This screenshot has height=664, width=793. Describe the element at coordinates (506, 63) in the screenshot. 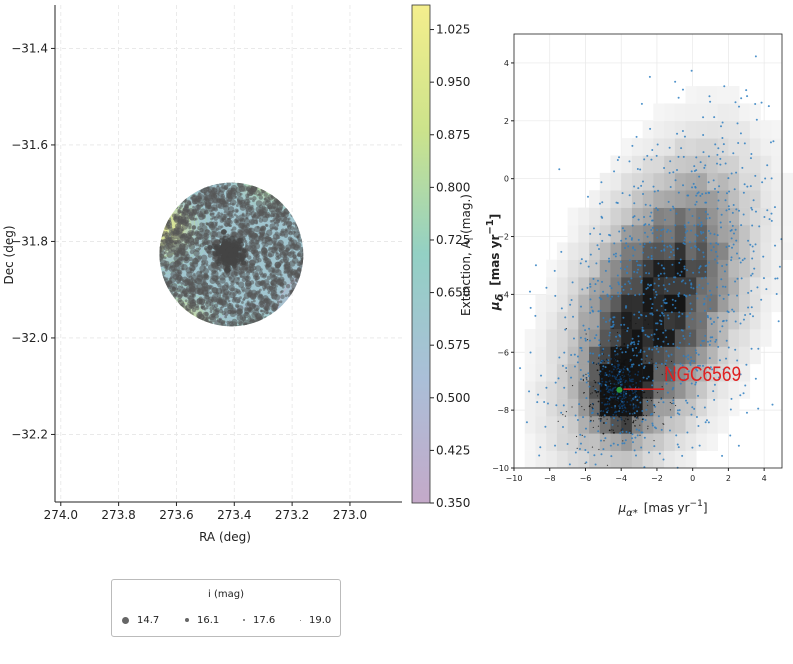

I see `pmdec-tick-label: 4` at that location.